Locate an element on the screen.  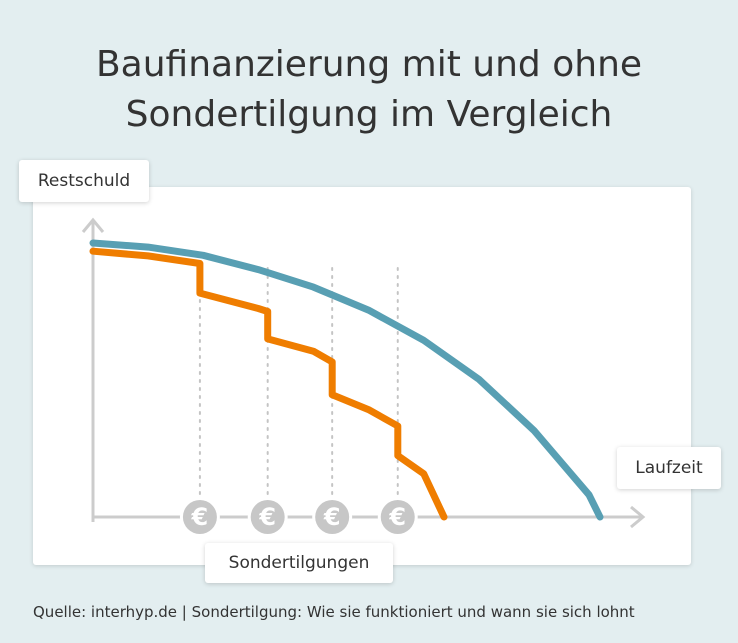
title-line-2: Sondertilgung im Vergleich is located at coordinates (369, 114).